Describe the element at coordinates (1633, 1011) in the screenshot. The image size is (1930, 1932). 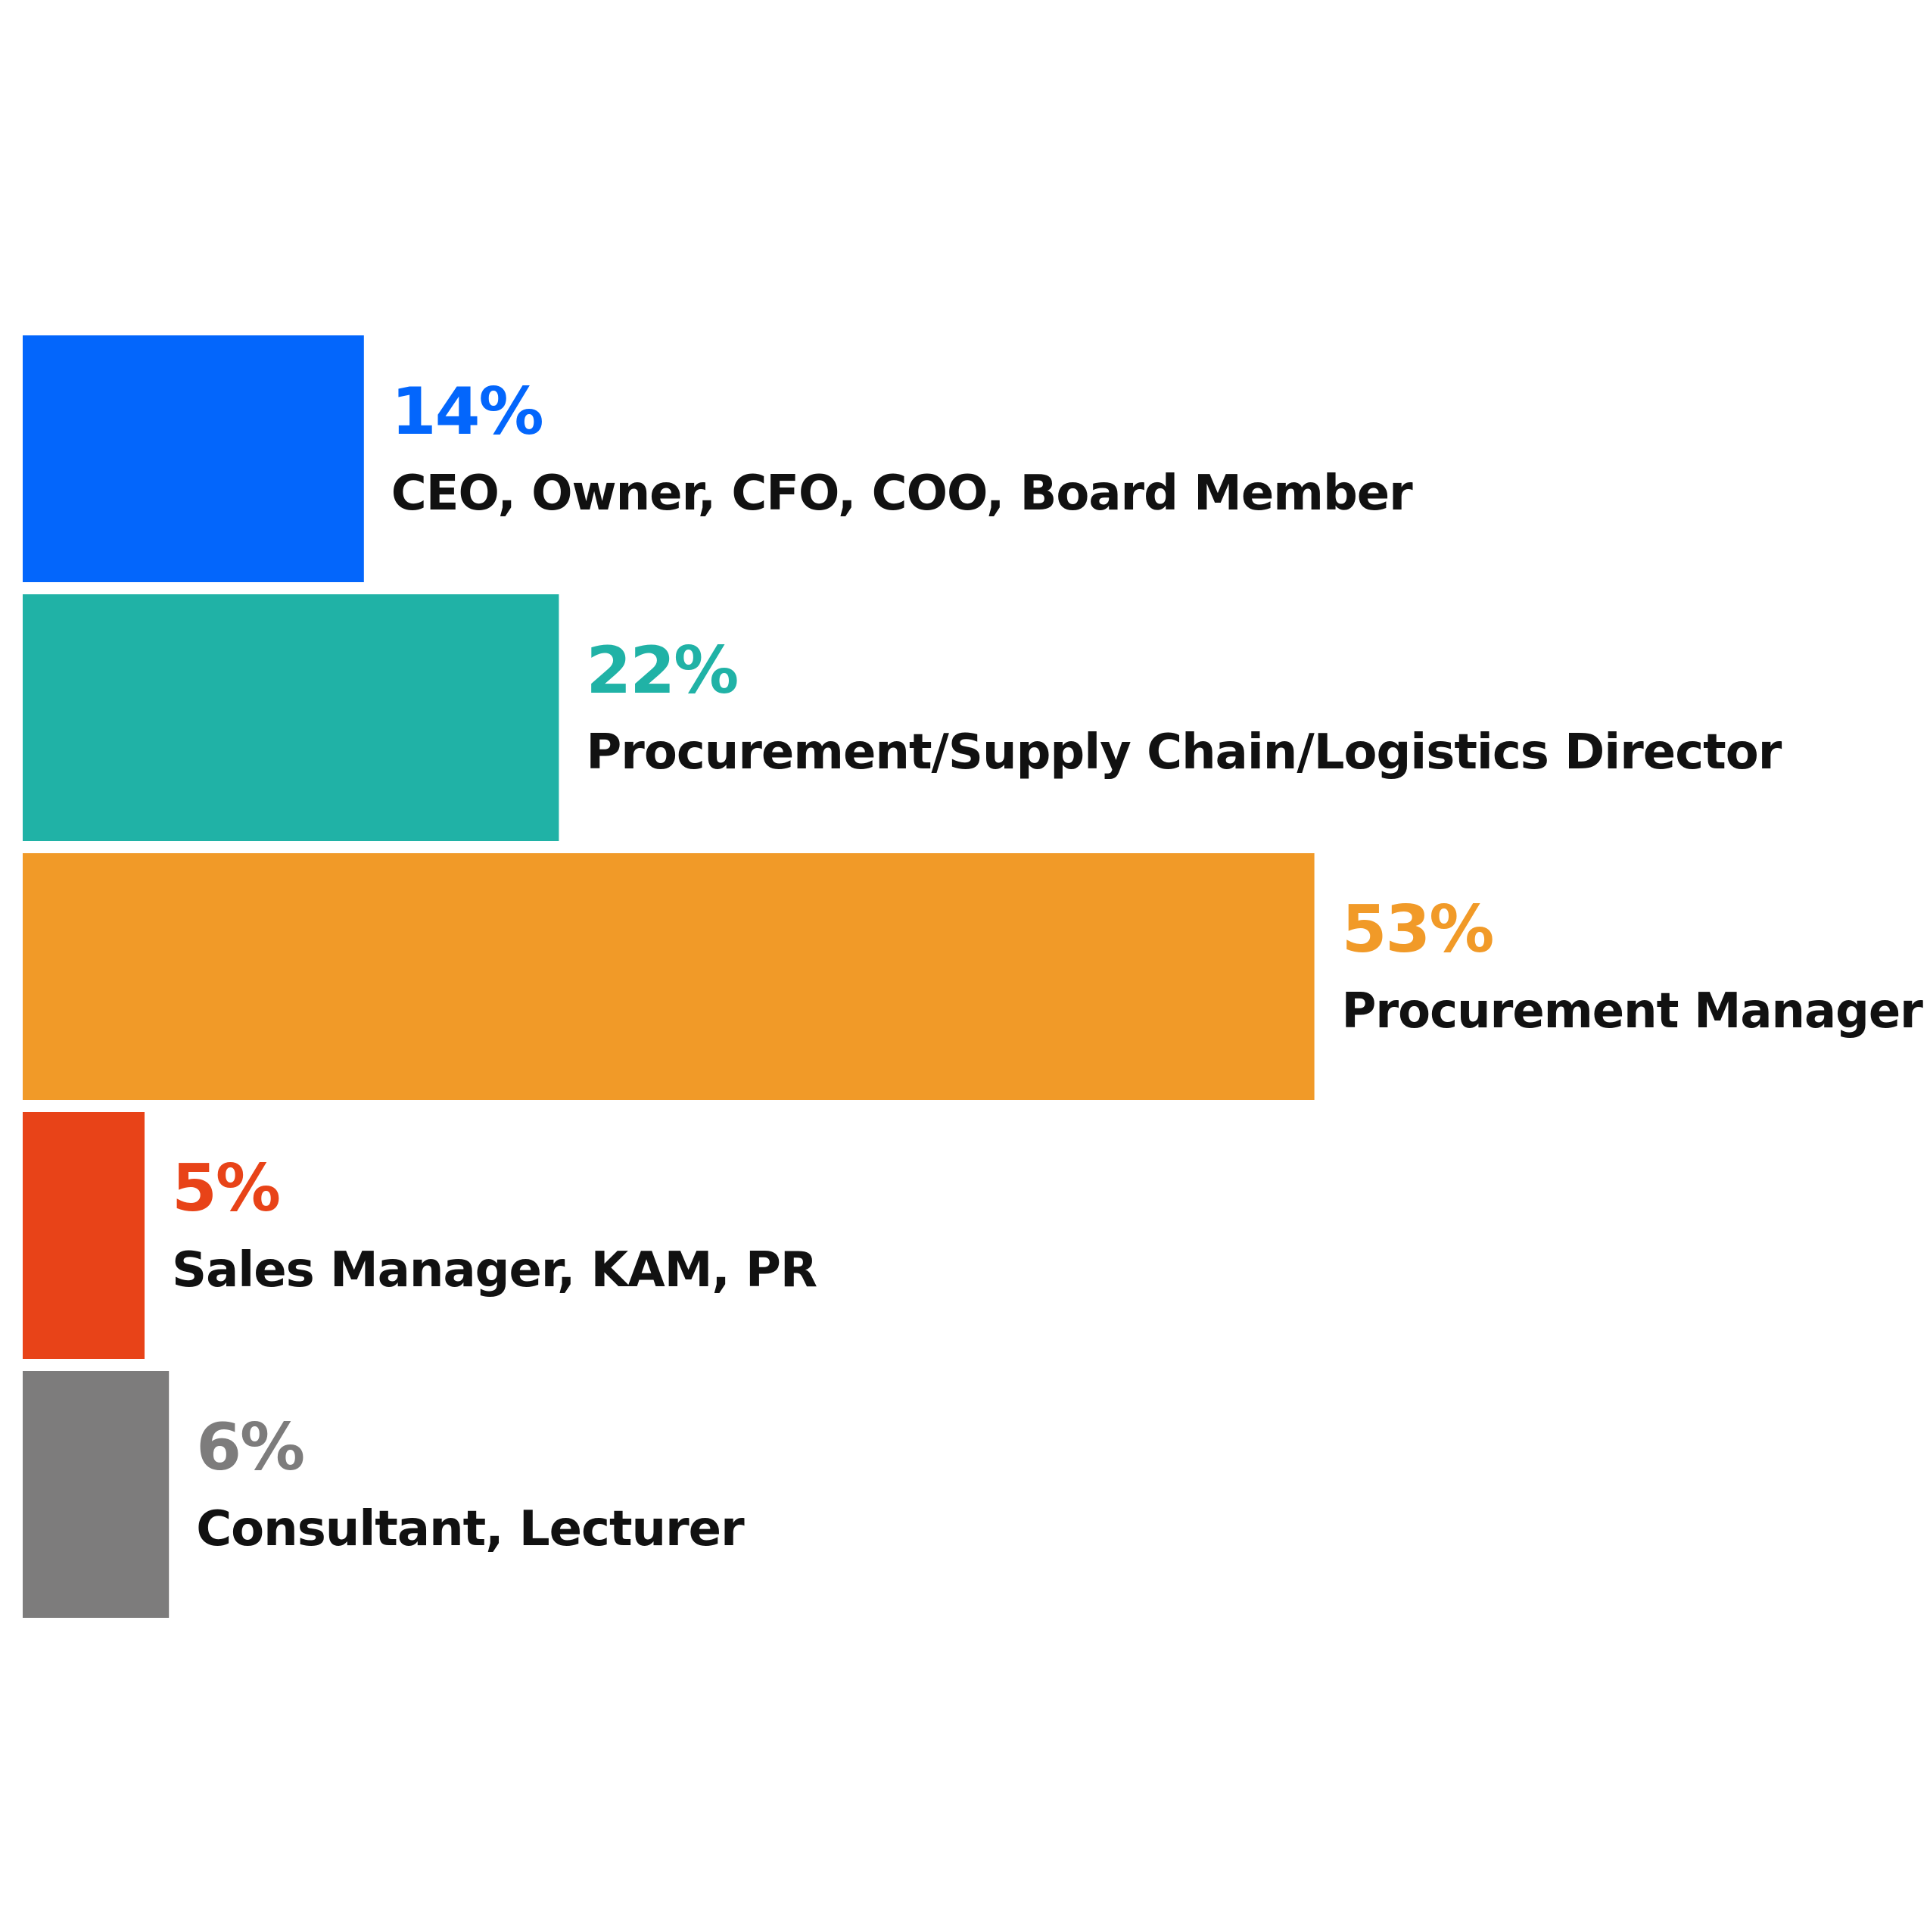
I see `category-label-3: Procurement Manager` at that location.